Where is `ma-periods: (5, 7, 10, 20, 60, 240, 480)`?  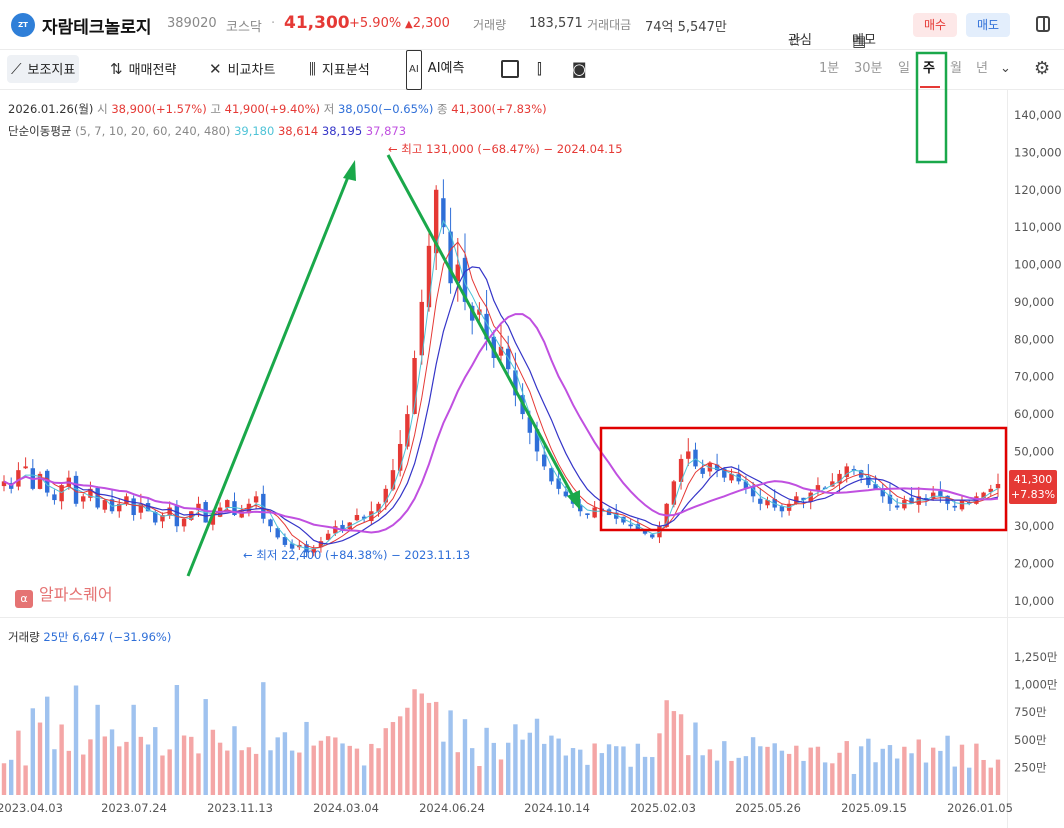
ma-periods: (5, 7, 10, 20, 60, 240, 480) is located at coordinates (153, 131).